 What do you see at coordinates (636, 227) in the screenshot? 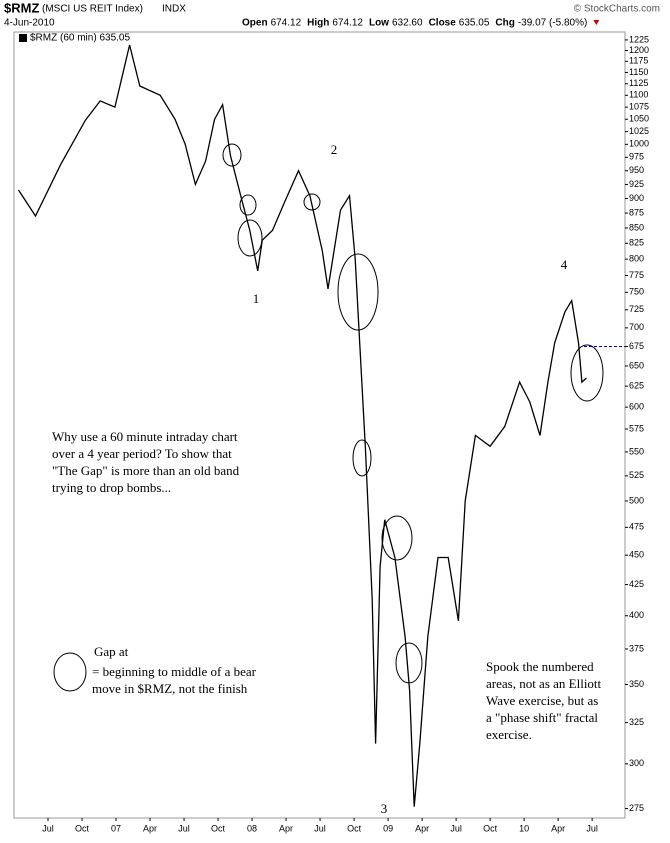
I see `y-tick-label: 850` at bounding box center [636, 227].